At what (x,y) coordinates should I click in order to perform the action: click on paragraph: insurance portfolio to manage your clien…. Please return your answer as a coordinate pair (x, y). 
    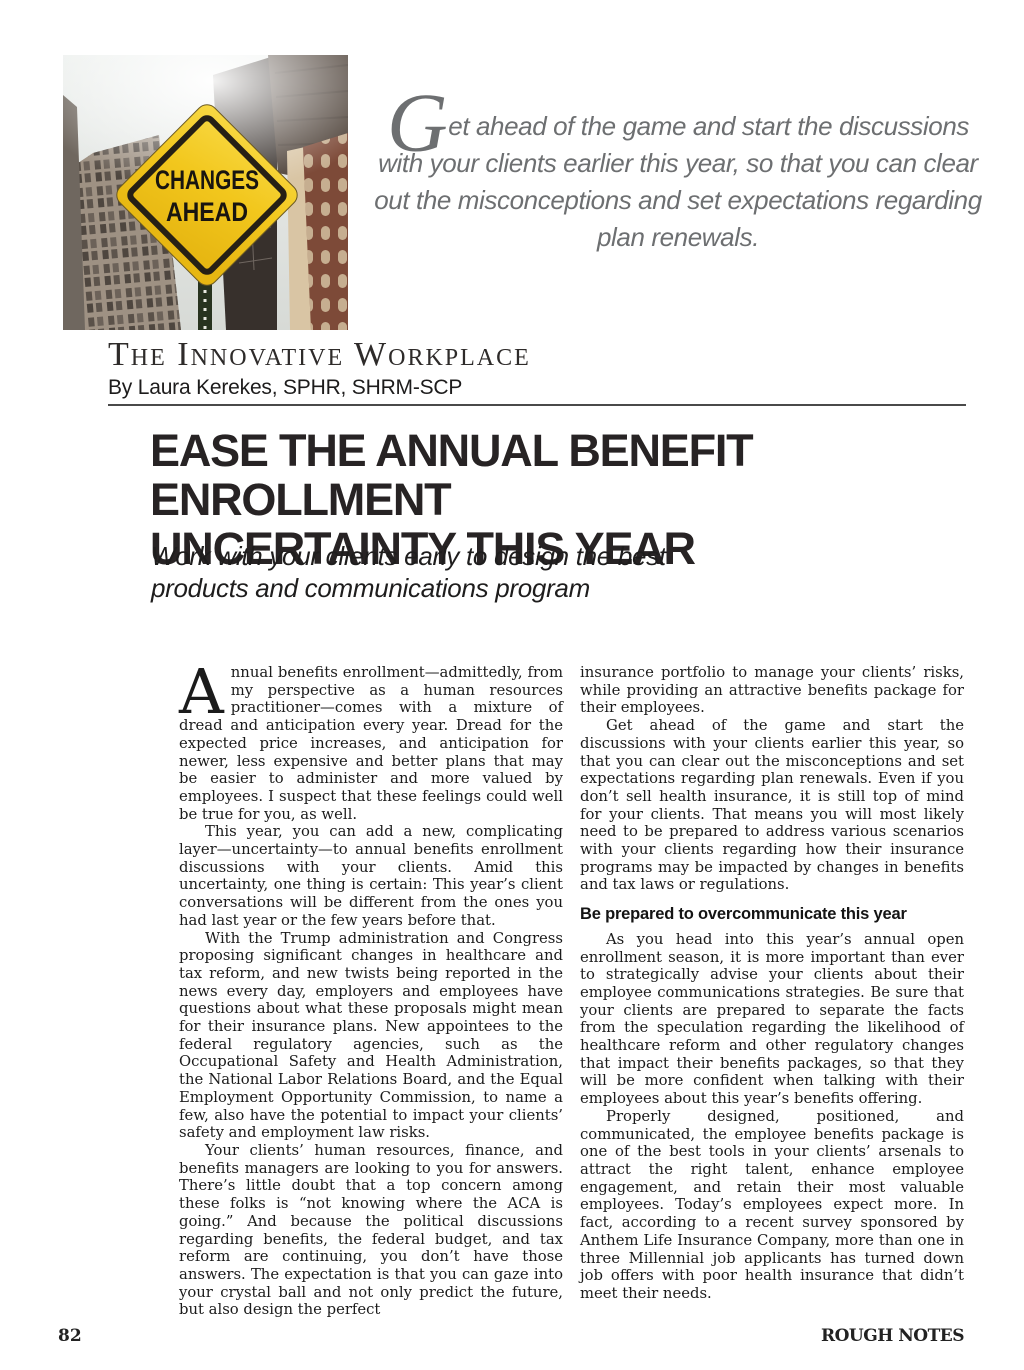
    Looking at the image, I should click on (772, 690).